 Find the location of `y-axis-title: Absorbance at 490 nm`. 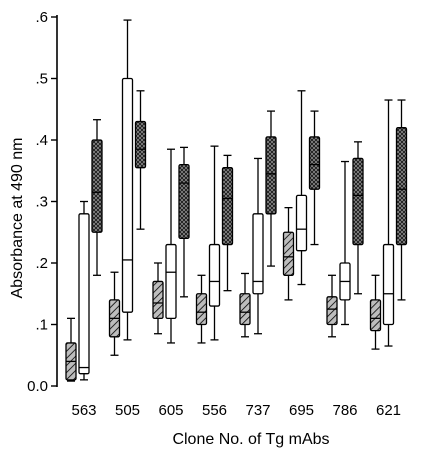

y-axis-title: Absorbance at 490 nm is located at coordinates (17, 218).